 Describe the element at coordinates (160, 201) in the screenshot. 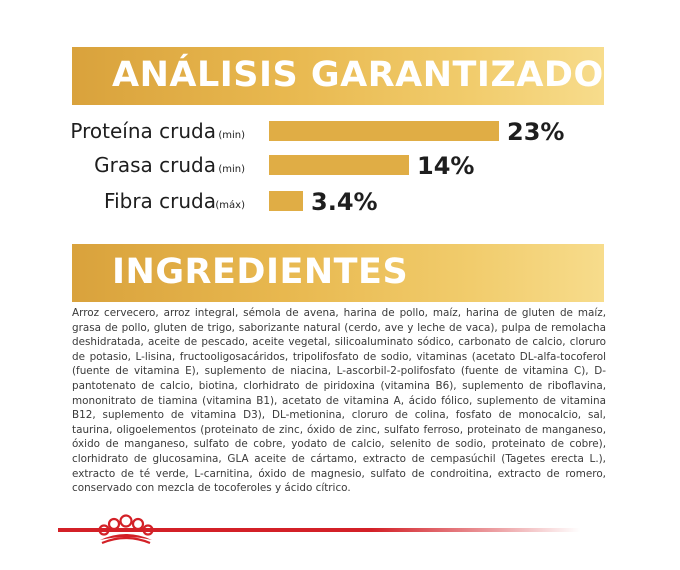

I see `row-label: Fibra cruda` at that location.